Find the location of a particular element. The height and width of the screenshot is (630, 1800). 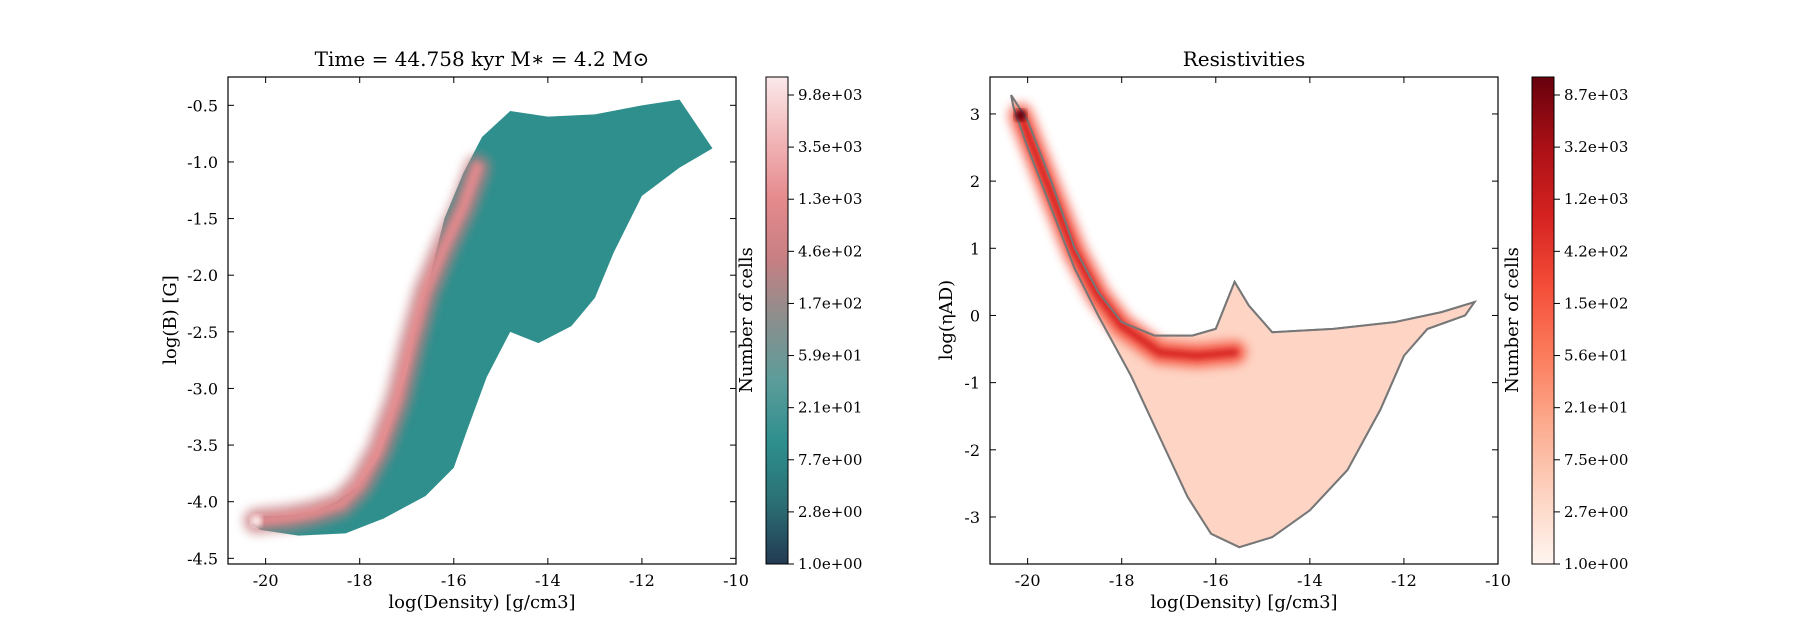

y-tick-label: 1 is located at coordinates (975, 248).